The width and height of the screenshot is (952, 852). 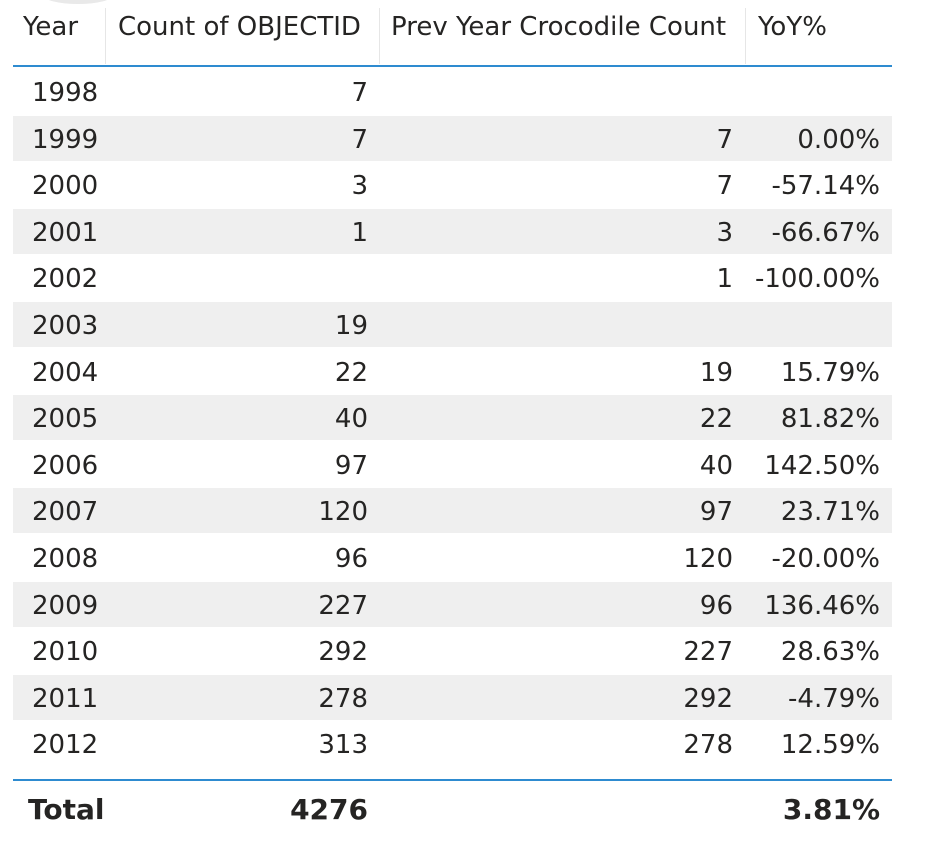 I want to click on cell-prev-year-count: 22, so click(x=716, y=419).